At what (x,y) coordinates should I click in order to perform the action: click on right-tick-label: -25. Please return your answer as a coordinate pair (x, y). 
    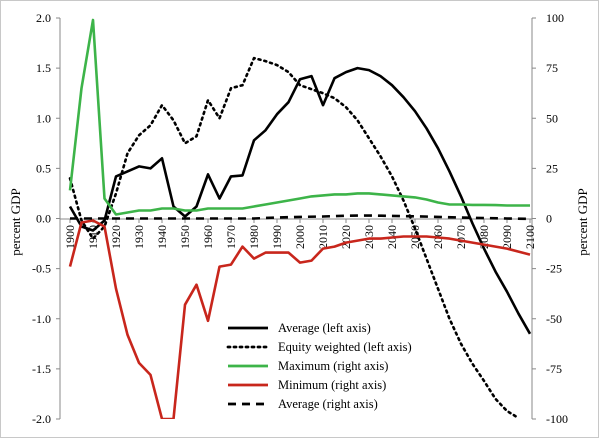
    Looking at the image, I should click on (554, 269).